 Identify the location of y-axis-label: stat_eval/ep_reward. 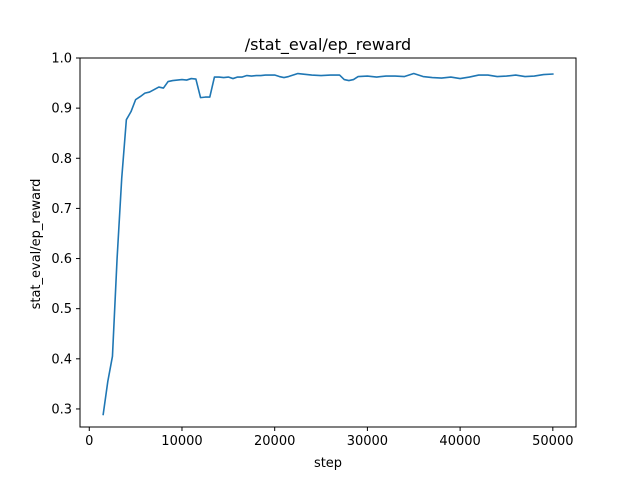
(36, 244).